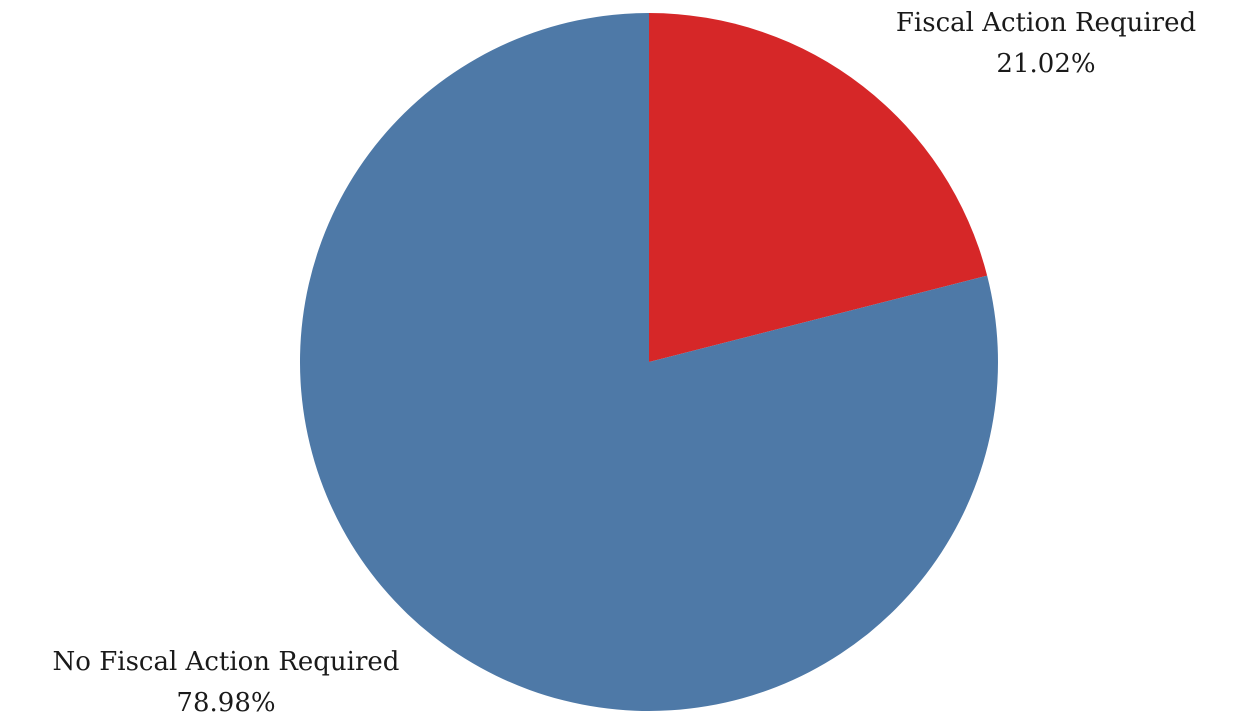 This screenshot has height=725, width=1258. What do you see at coordinates (225, 703) in the screenshot?
I see `slice-value-no-fiscal-action-required: 78.98%` at bounding box center [225, 703].